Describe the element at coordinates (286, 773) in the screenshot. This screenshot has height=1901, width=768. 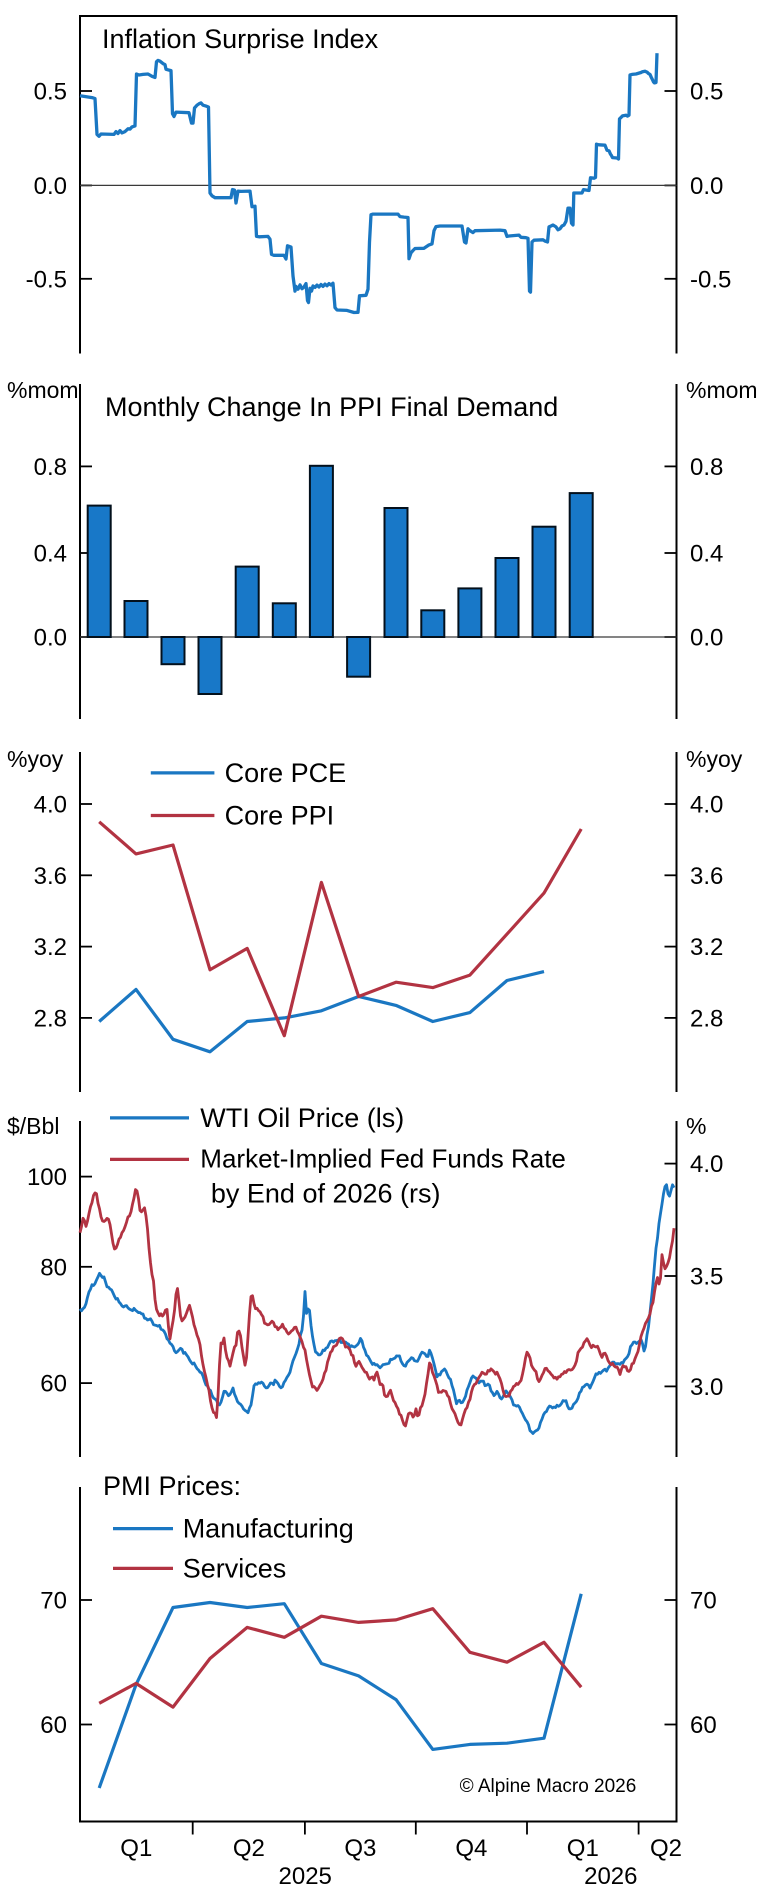
I see `svg-text: Core PCE` at that location.